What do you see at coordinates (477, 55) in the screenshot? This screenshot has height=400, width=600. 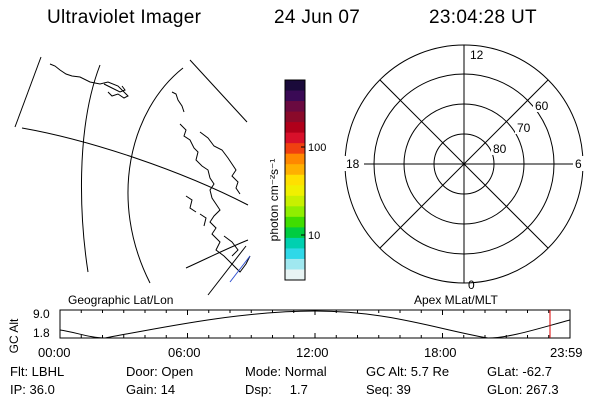 I see `mlt-label-12: 12` at bounding box center [477, 55].